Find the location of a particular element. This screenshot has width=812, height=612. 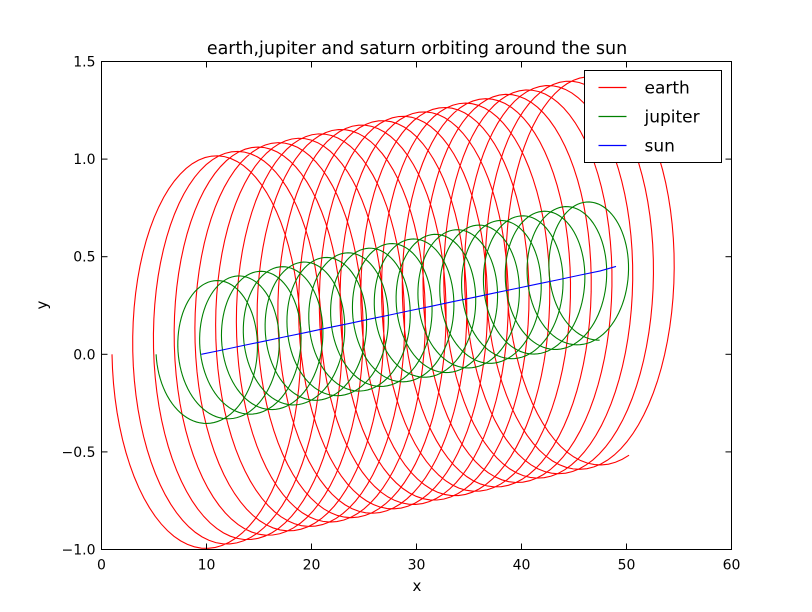

y-tick-label: 0.5 is located at coordinates (84, 258).